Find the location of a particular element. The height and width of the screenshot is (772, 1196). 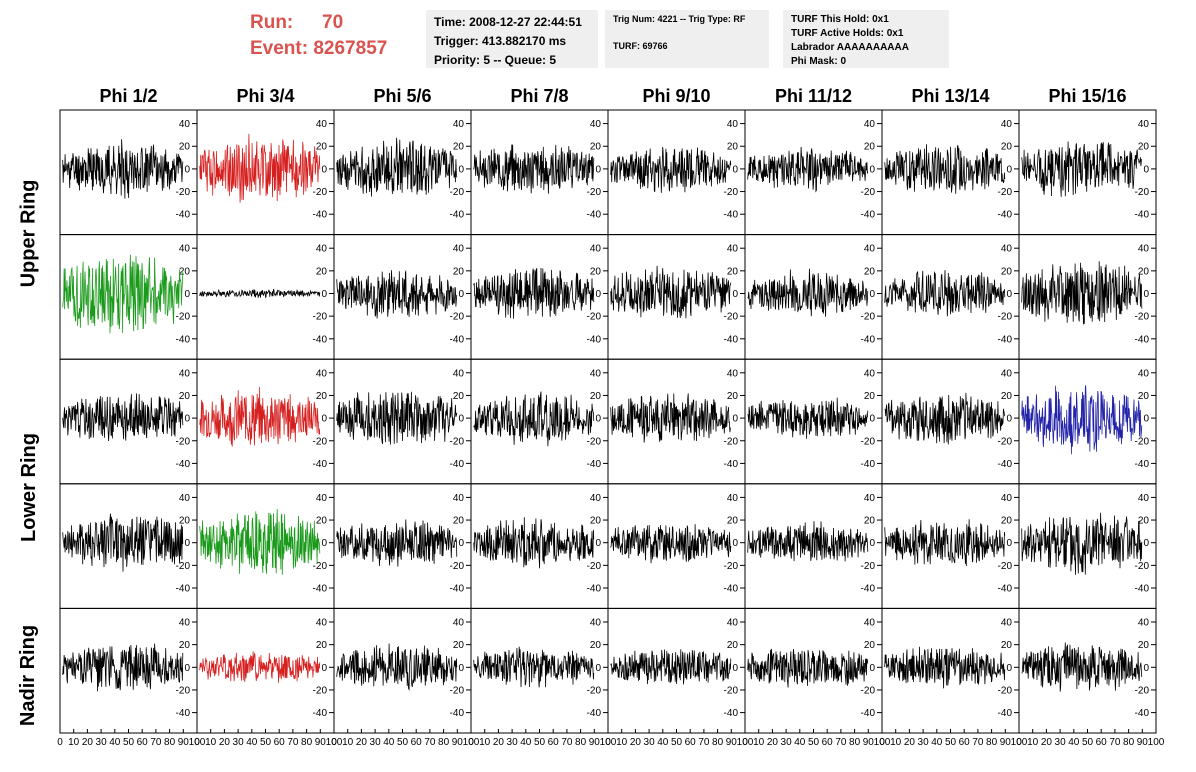

waveform-panel-r2-c3: -40 -20 0 20 40 is located at coordinates (539, 421).